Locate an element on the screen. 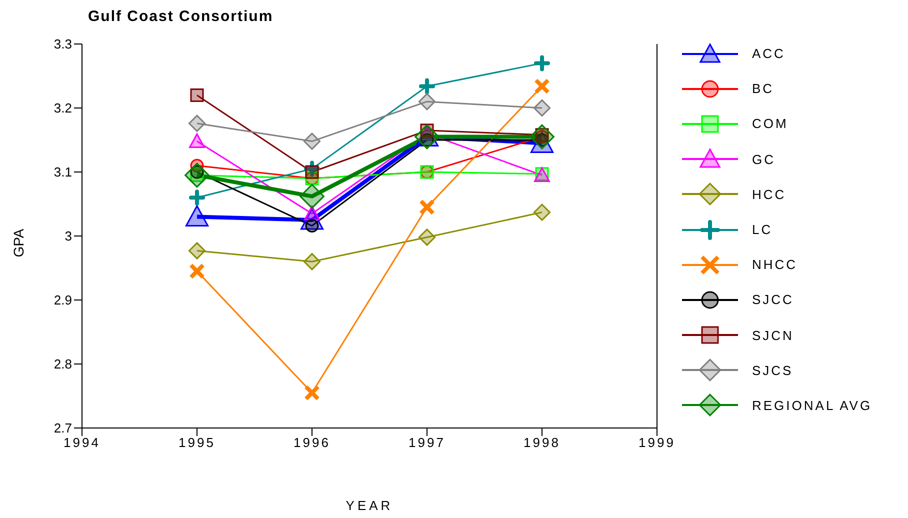  x-tick-label: 1997 is located at coordinates (427, 442).